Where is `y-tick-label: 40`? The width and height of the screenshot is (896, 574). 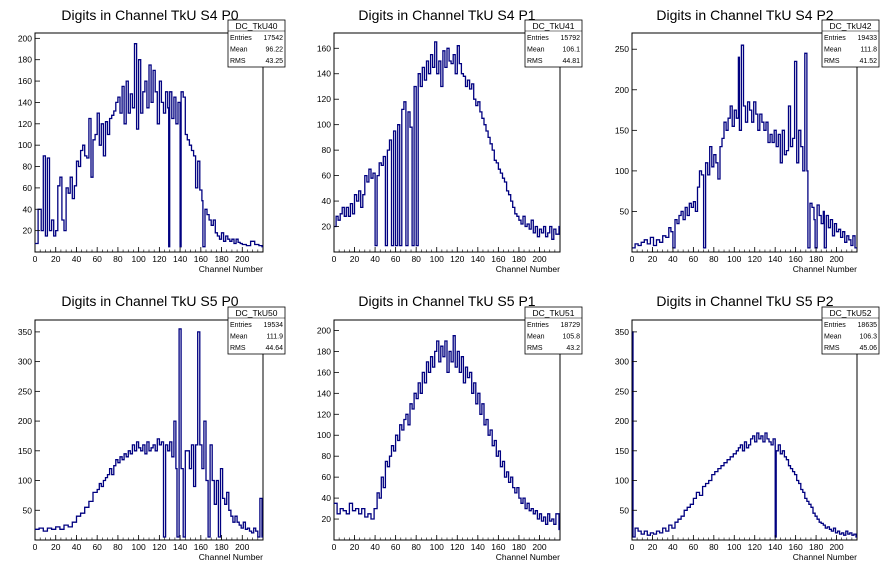
y-tick-label: 40 is located at coordinates (28, 209).